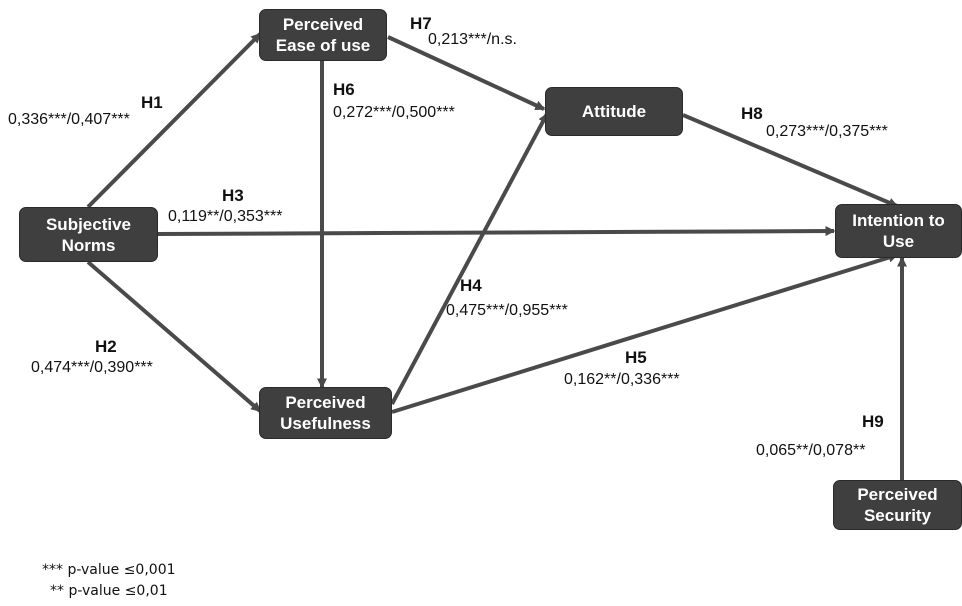 This screenshot has width=962, height=606. Describe the element at coordinates (69, 119) in the screenshot. I see `hypothesis-h1-value: 0,336***/0,407***` at that location.